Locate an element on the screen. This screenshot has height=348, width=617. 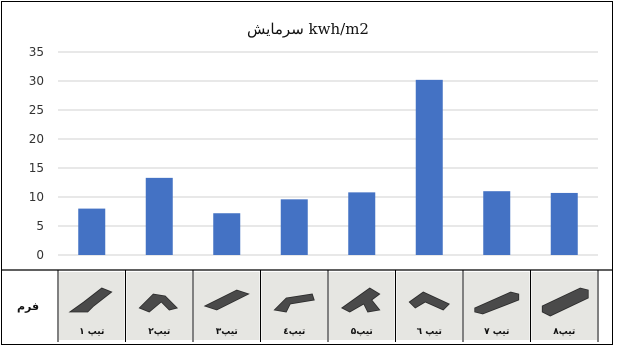
y-tick-label: 30 is located at coordinates (36, 81).